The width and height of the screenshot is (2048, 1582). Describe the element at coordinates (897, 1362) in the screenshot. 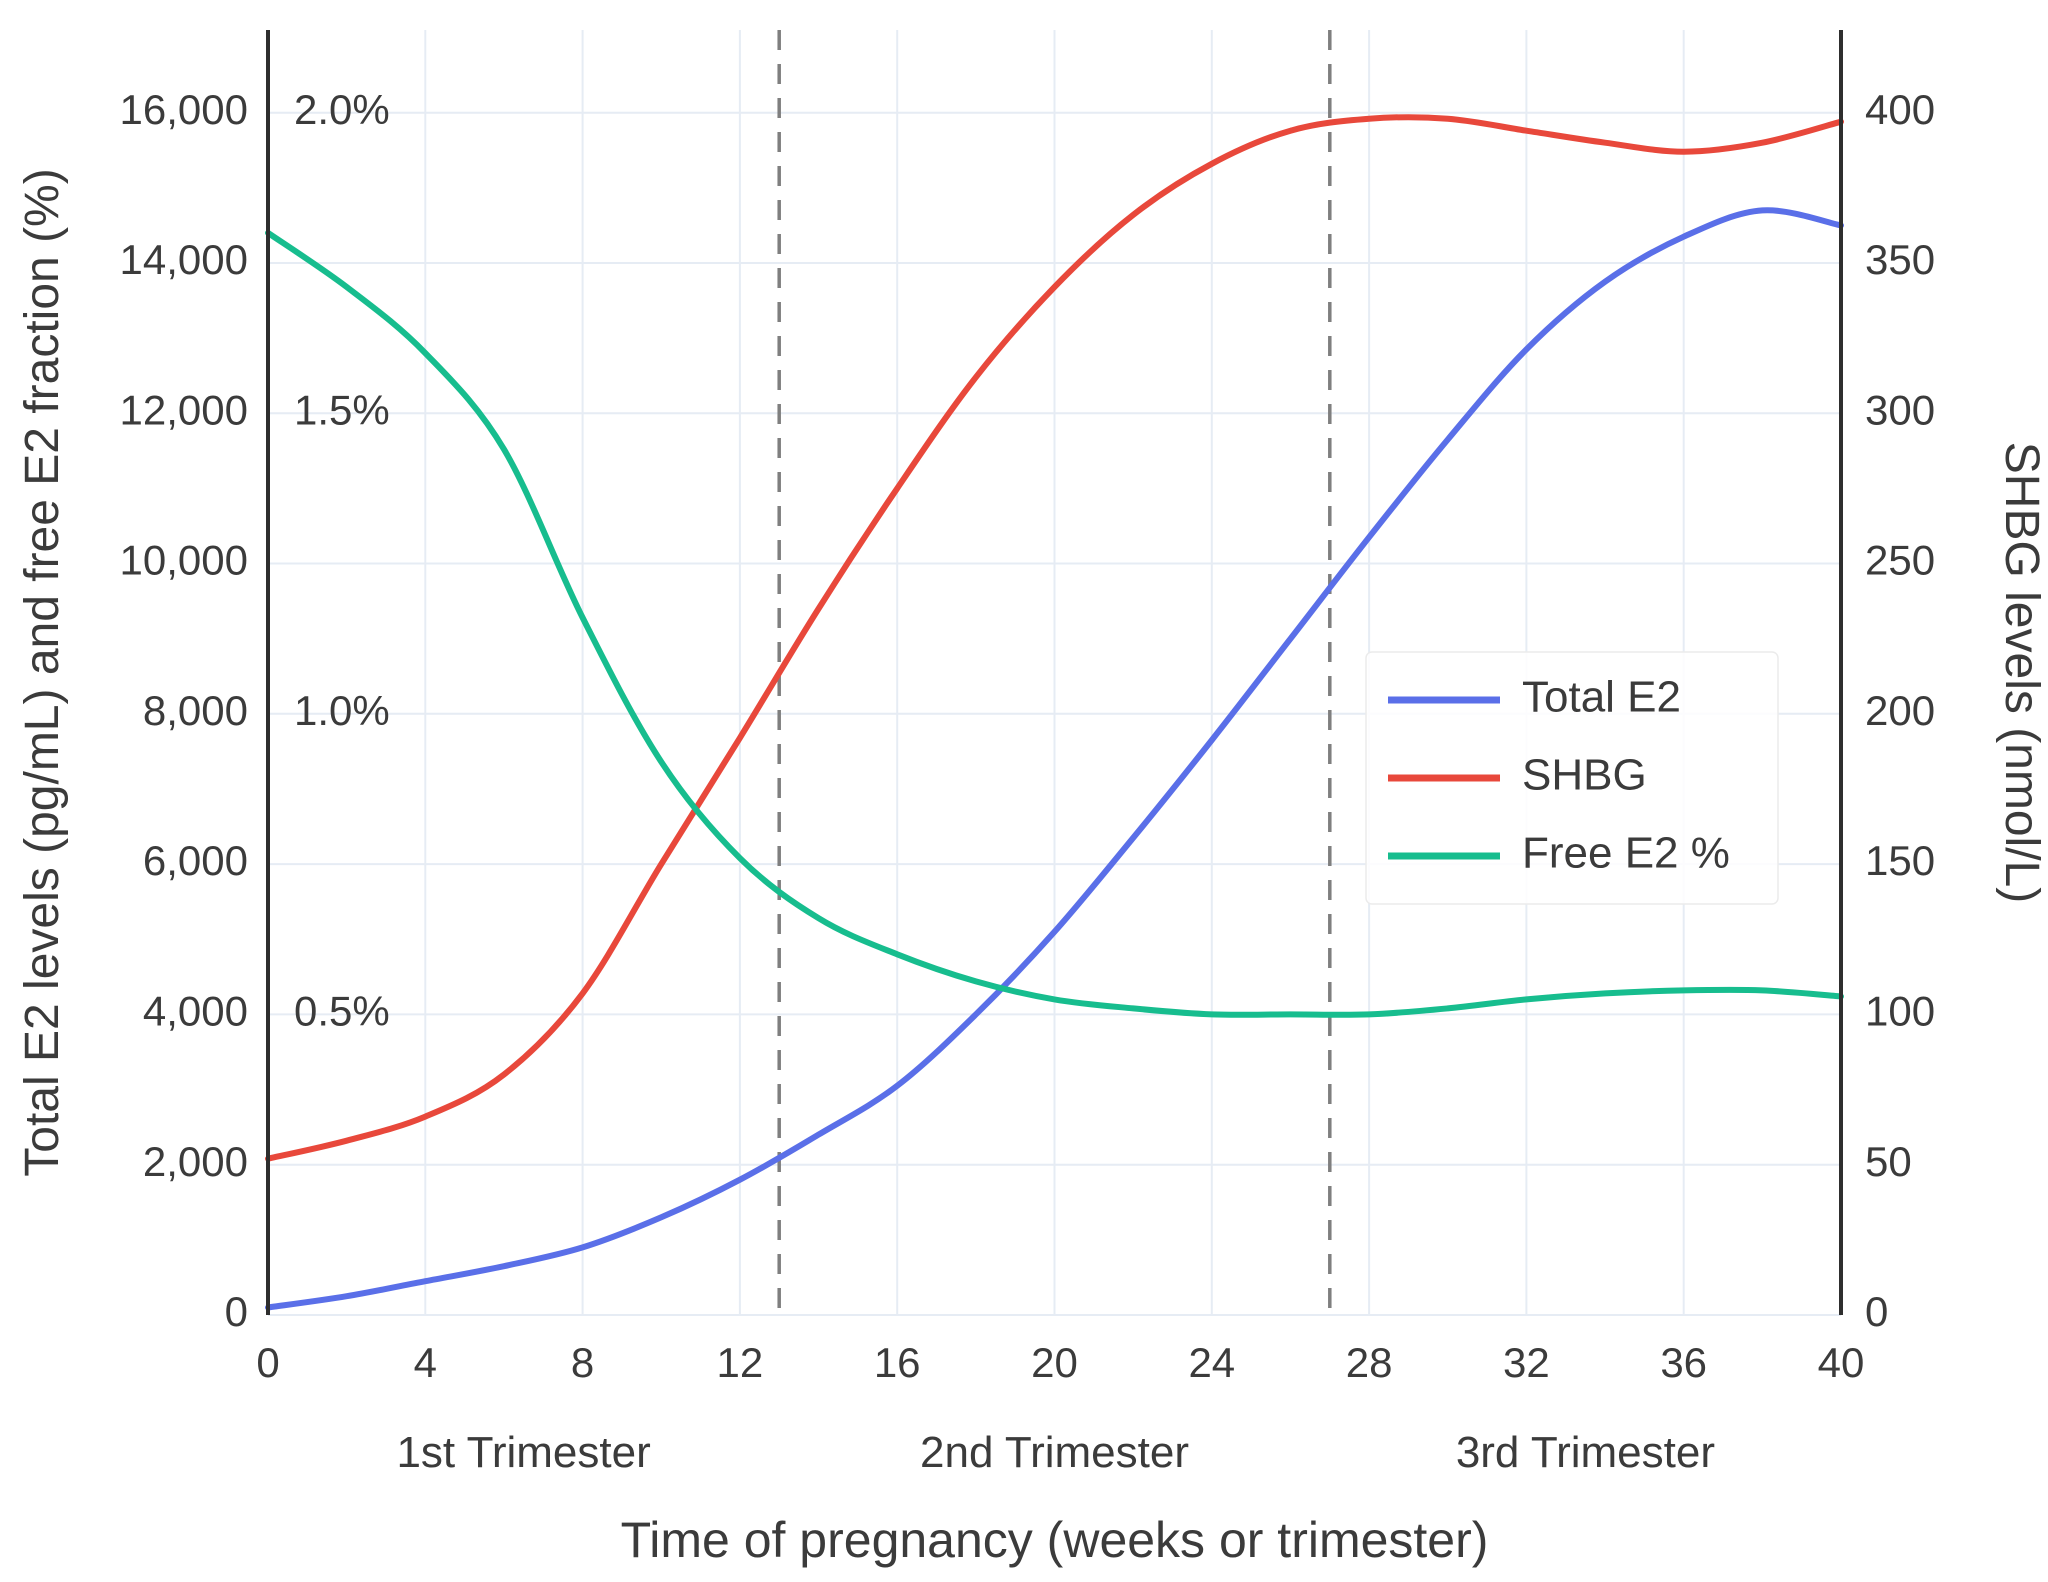

I see `svg-text: 16` at that location.